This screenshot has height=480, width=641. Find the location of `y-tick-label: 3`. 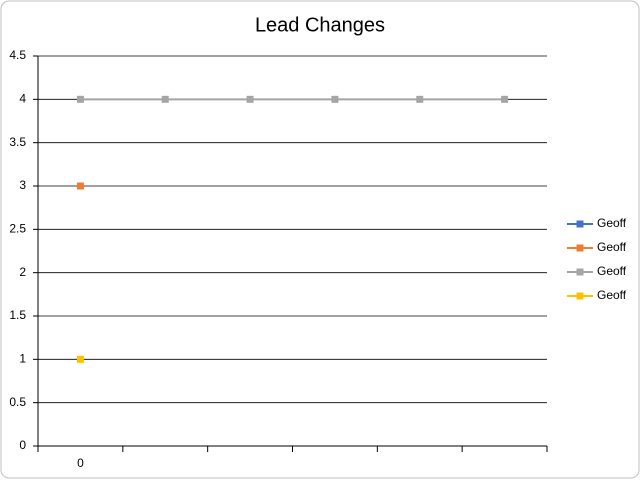

y-tick-label: 3 is located at coordinates (22, 185).